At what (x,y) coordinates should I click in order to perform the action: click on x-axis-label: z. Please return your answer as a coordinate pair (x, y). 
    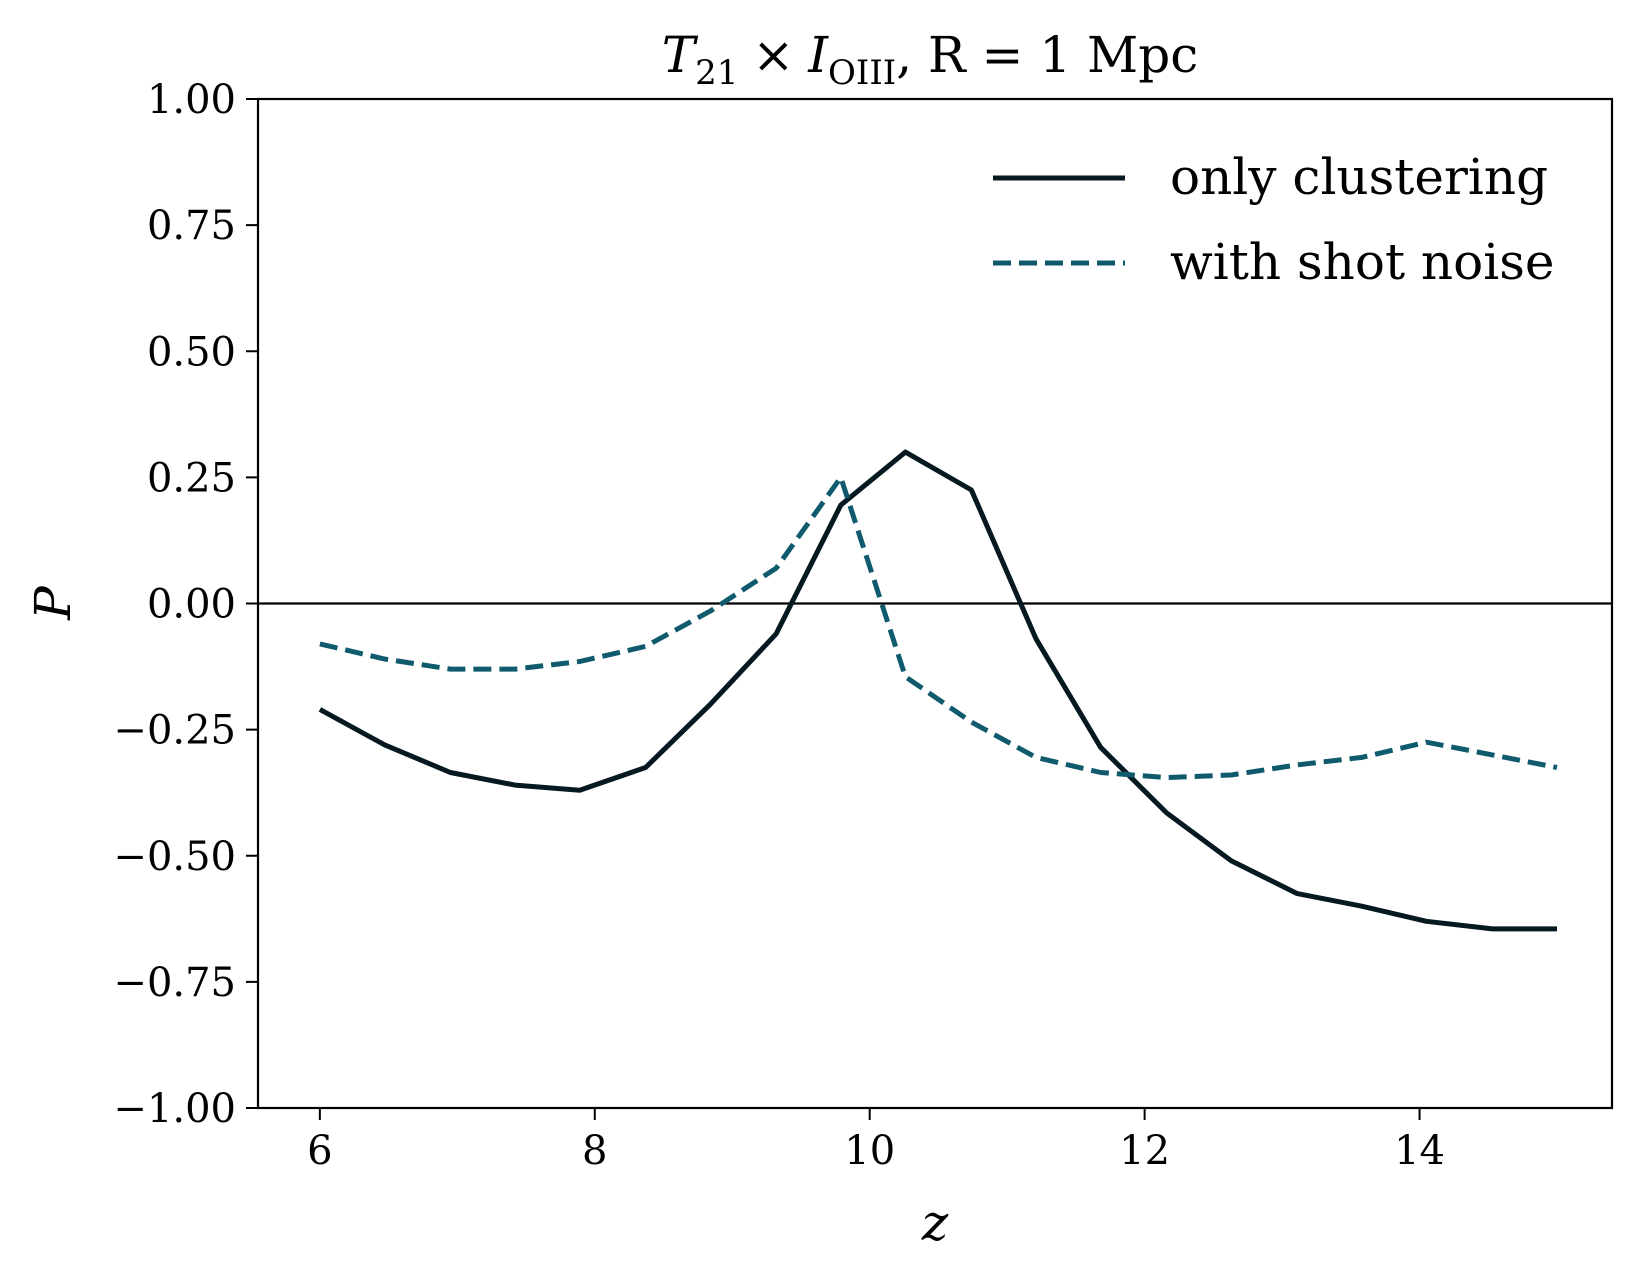
    Looking at the image, I should click on (935, 1223).